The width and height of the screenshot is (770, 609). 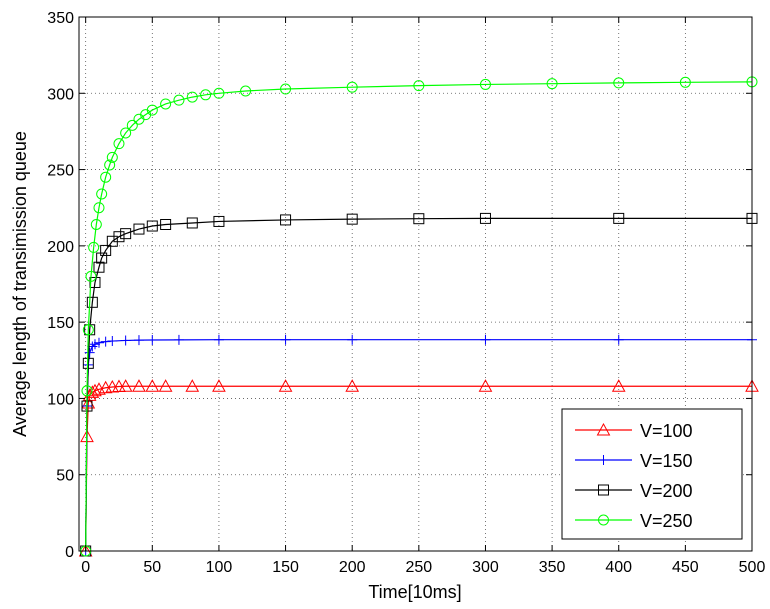 I want to click on x-tick-label: 250, so click(x=418, y=567).